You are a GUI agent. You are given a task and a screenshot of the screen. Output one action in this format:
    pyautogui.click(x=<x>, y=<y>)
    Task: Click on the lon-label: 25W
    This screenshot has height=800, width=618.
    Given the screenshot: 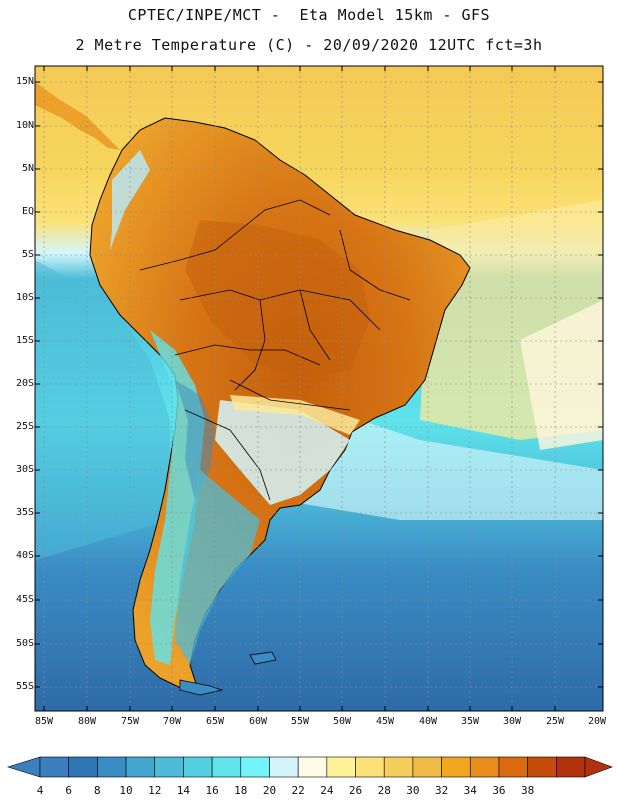 What is the action you would take?
    pyautogui.click(x=555, y=721)
    